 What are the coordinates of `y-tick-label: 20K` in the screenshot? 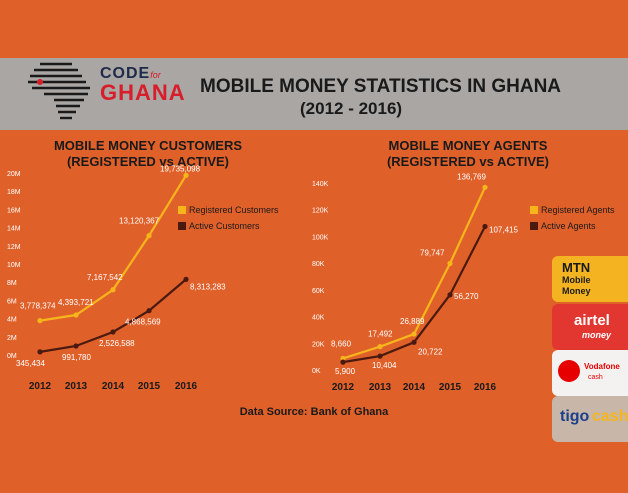 It's located at (318, 344).